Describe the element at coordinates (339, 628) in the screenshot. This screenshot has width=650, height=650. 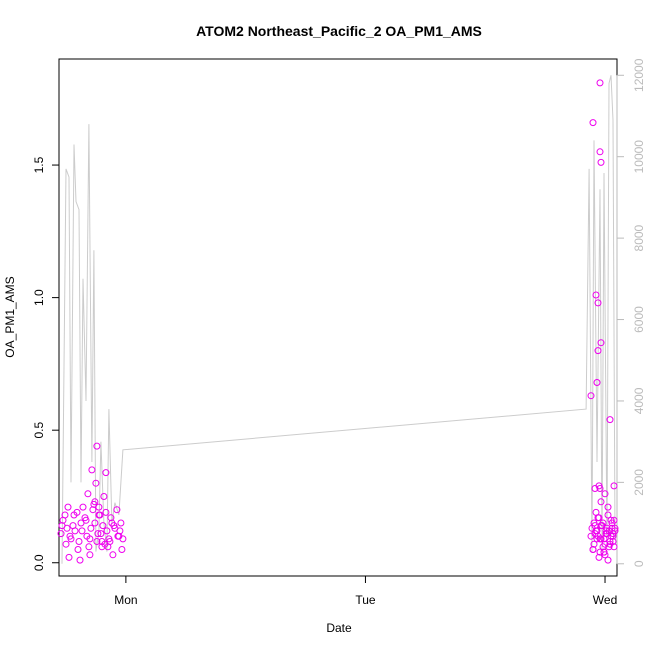
I see `x-axis-label: Date` at that location.